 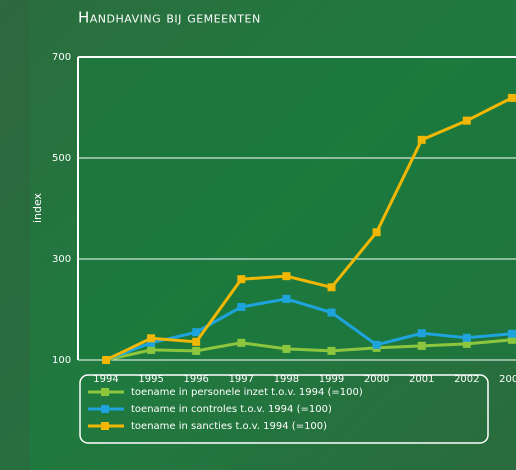 I want to click on x-tick-label: 1999, so click(x=331, y=379).